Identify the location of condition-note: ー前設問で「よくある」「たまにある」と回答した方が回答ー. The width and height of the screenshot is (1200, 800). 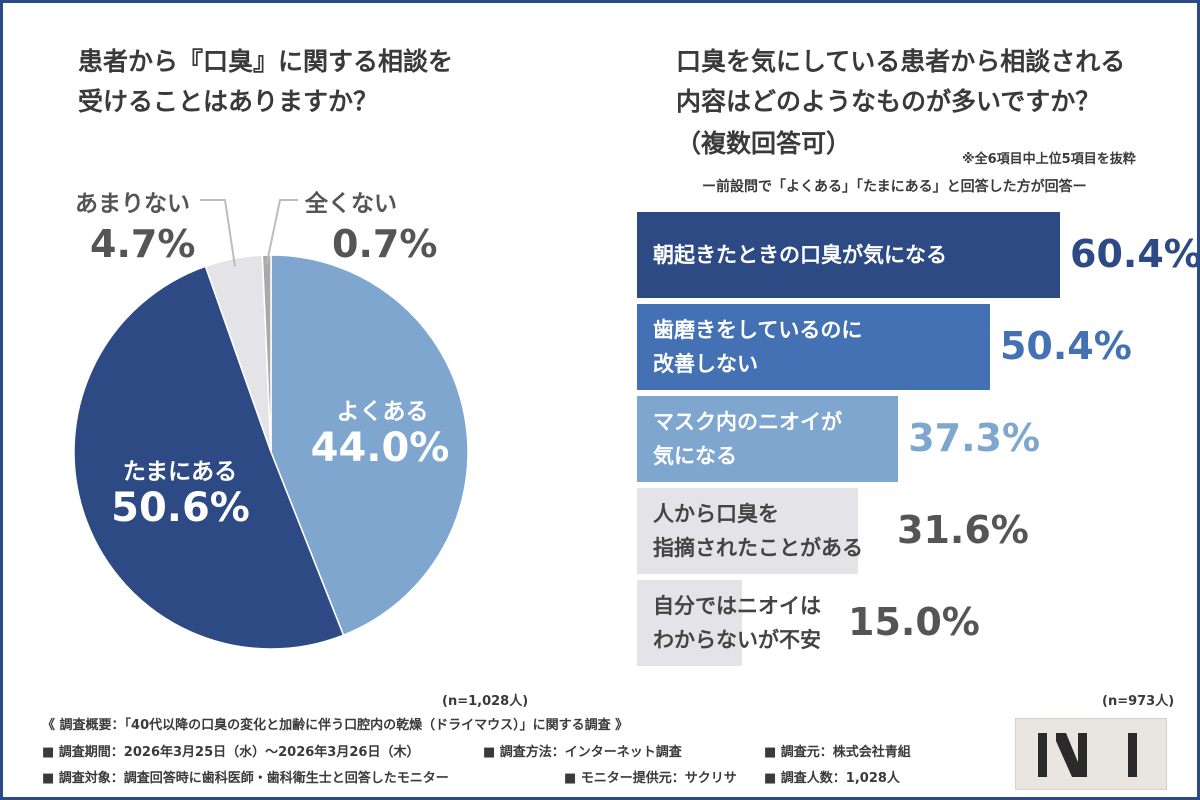
(894, 187).